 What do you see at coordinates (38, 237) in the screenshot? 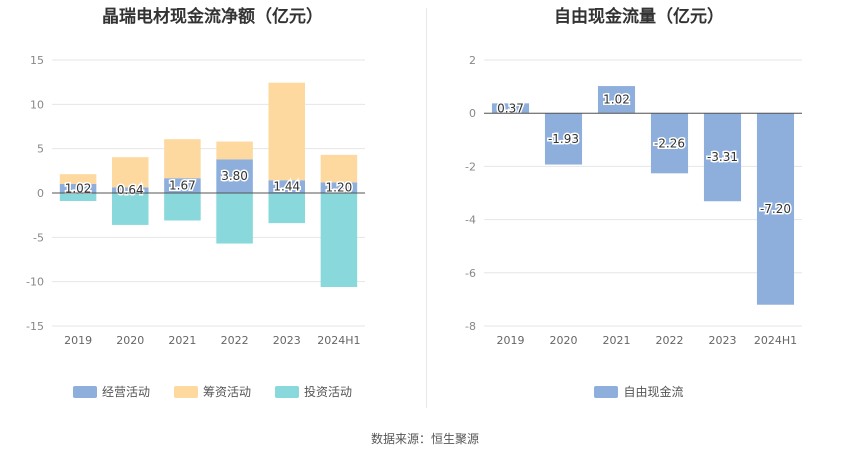
I see `y-tick-label: -5` at bounding box center [38, 237].